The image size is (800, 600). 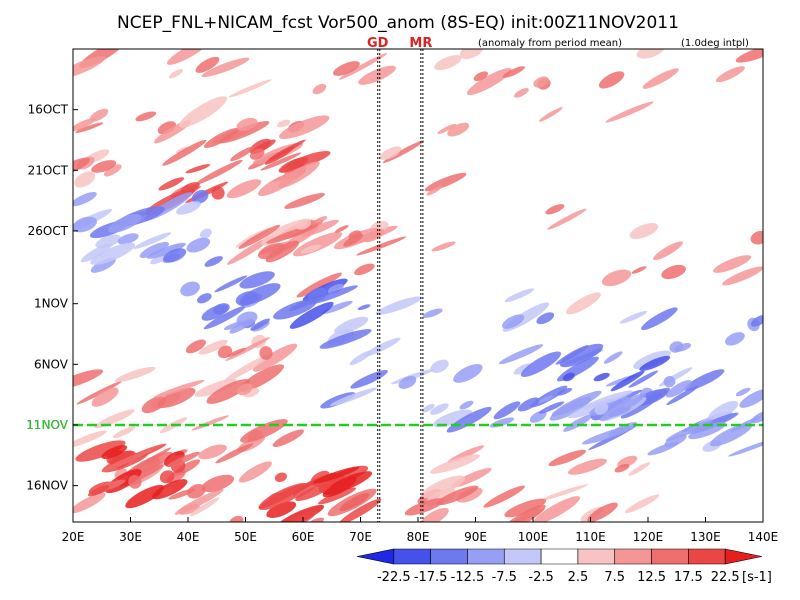 What do you see at coordinates (245, 537) in the screenshot?
I see `x-tick-label: 50E` at bounding box center [245, 537].